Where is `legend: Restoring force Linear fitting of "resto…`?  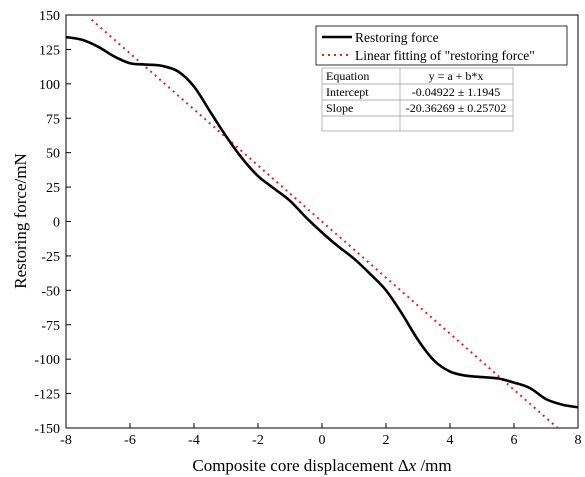 legend: Restoring force Linear fitting of "resto… is located at coordinates (441, 45).